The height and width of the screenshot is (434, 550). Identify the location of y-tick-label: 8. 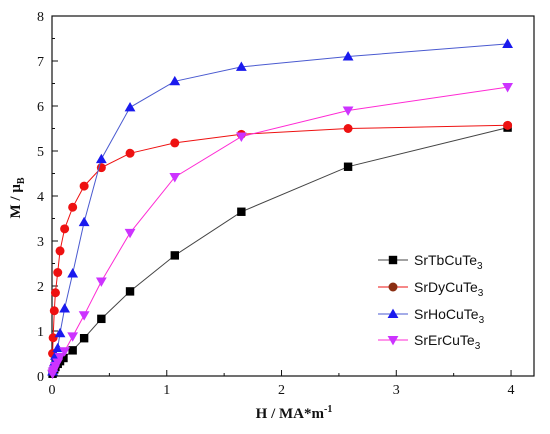
(40, 17).